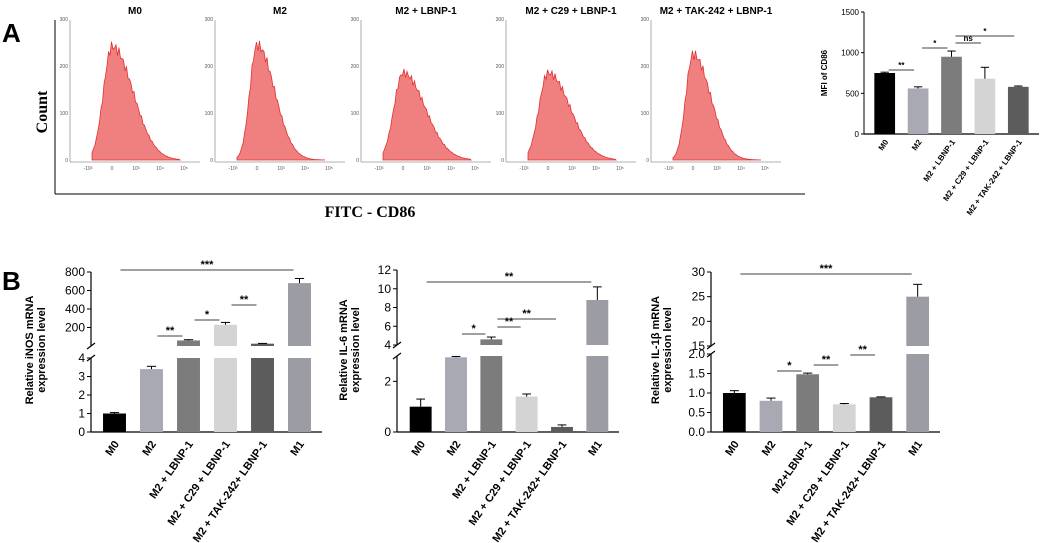  Describe the element at coordinates (571, 11) in the screenshot. I see `histogram-title: M2 + C29 + LBNP-1` at that location.